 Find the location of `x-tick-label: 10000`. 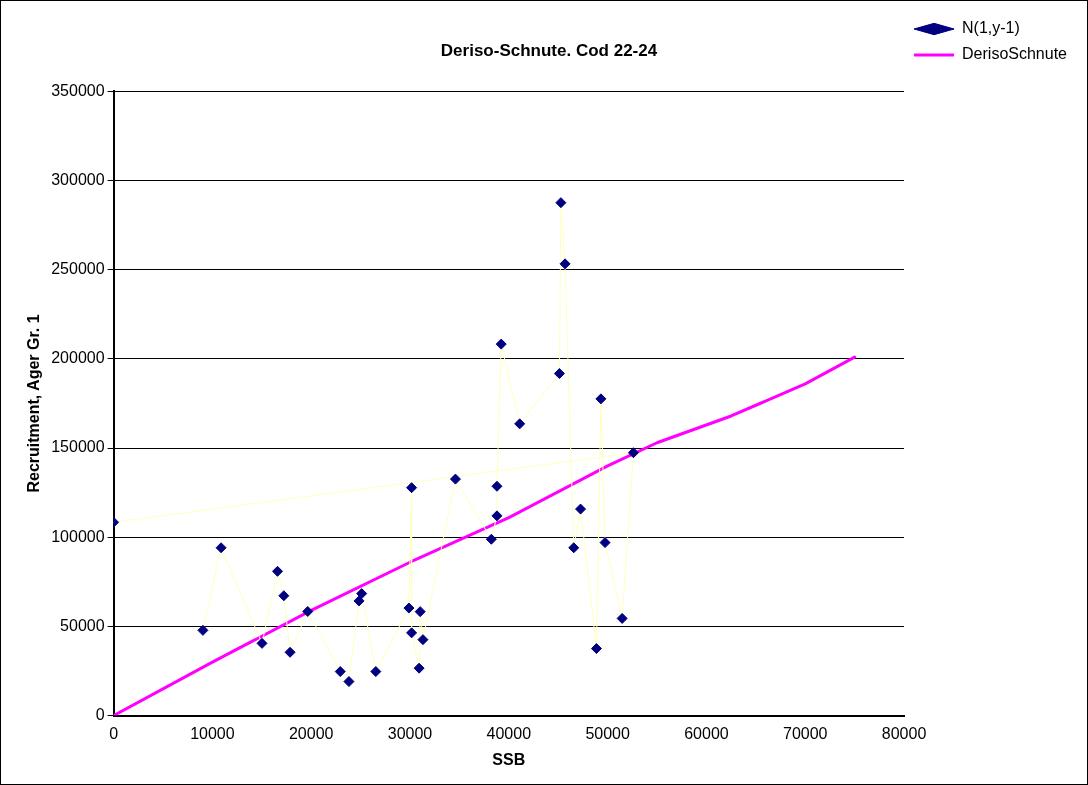

x-tick-label: 10000 is located at coordinates (212, 733).